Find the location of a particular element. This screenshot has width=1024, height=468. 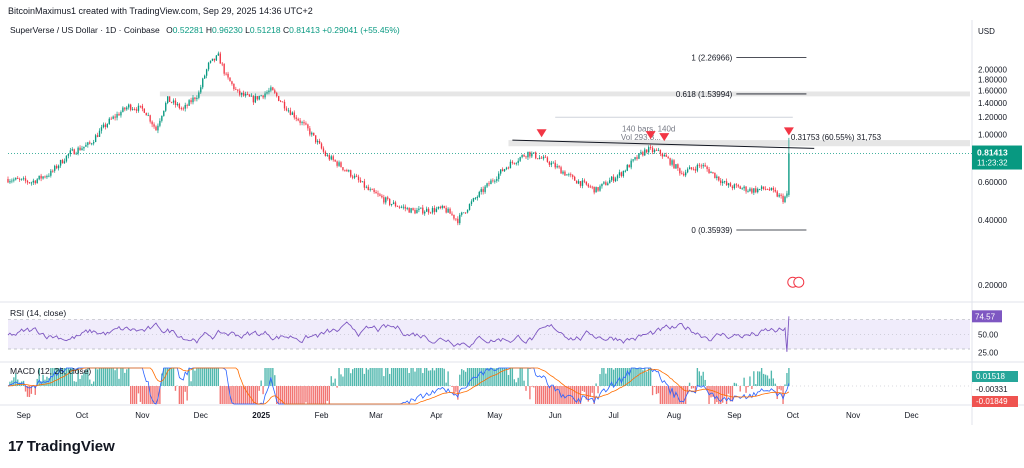

rsi-line is located at coordinates (398, 334).